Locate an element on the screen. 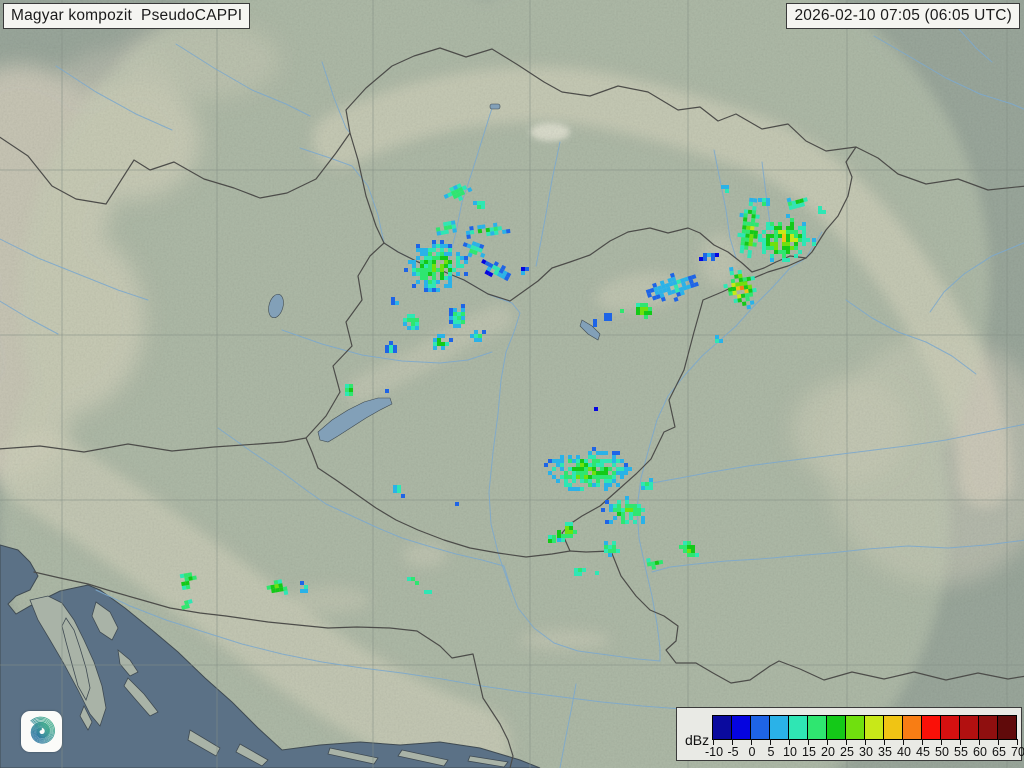  legend-tick-label: 20 is located at coordinates (828, 752).